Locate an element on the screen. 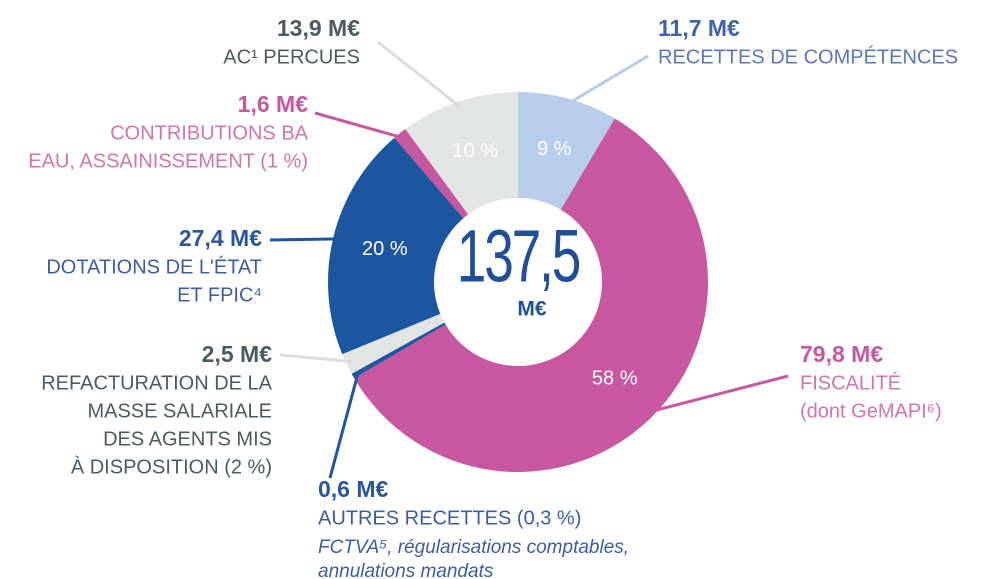 The image size is (983, 579). value-label: 11,7 M€ is located at coordinates (699, 28).